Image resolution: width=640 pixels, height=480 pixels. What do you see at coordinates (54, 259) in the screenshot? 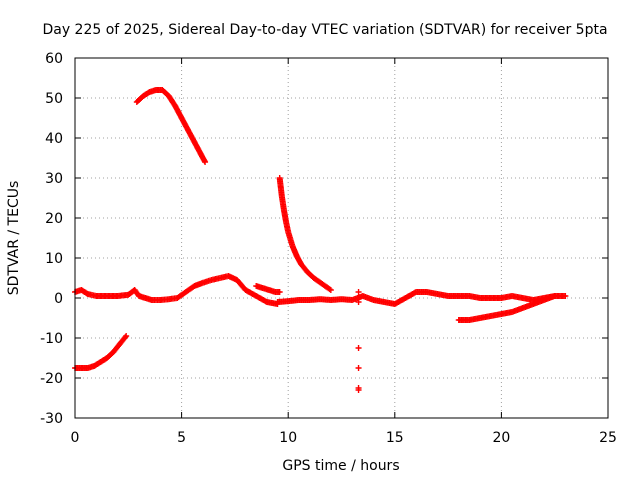
I see `y-tick-label: 10` at bounding box center [54, 259].